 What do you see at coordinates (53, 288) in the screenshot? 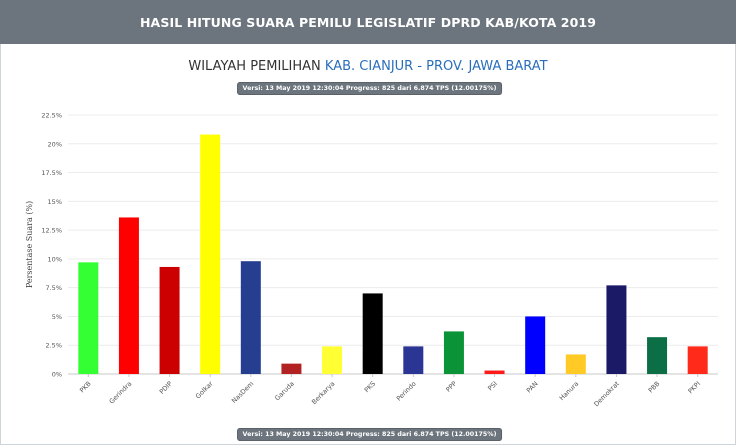
I see `y-tick-label: 7.5%` at bounding box center [53, 288].